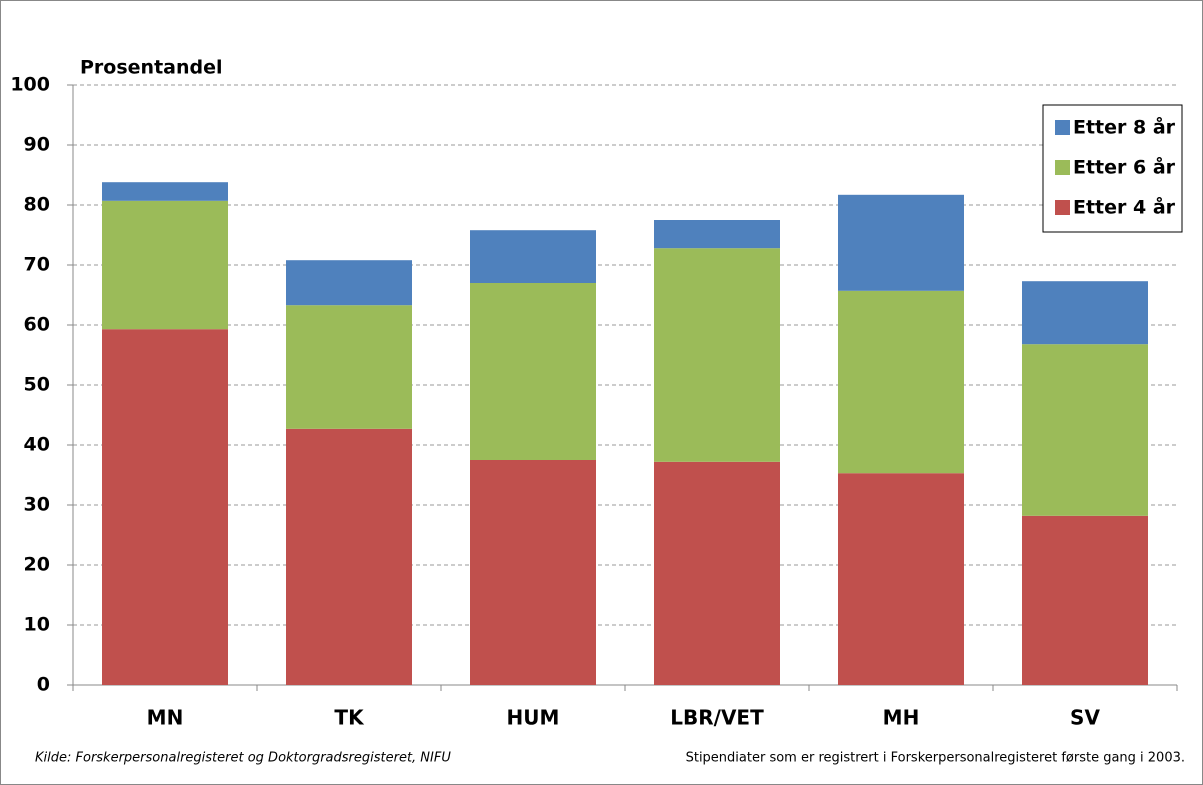 This screenshot has height=785, width=1203. Describe the element at coordinates (37, 265) in the screenshot. I see `y-tick-label: 70` at that location.